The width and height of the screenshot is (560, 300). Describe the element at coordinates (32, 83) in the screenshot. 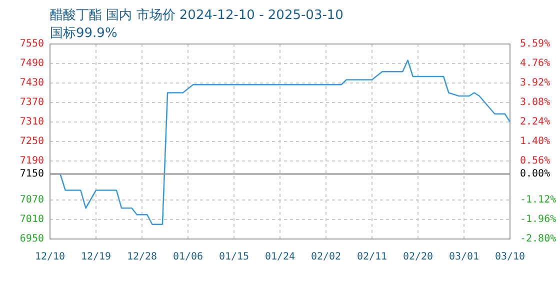

I see `y-tick-label: 7430` at that location.